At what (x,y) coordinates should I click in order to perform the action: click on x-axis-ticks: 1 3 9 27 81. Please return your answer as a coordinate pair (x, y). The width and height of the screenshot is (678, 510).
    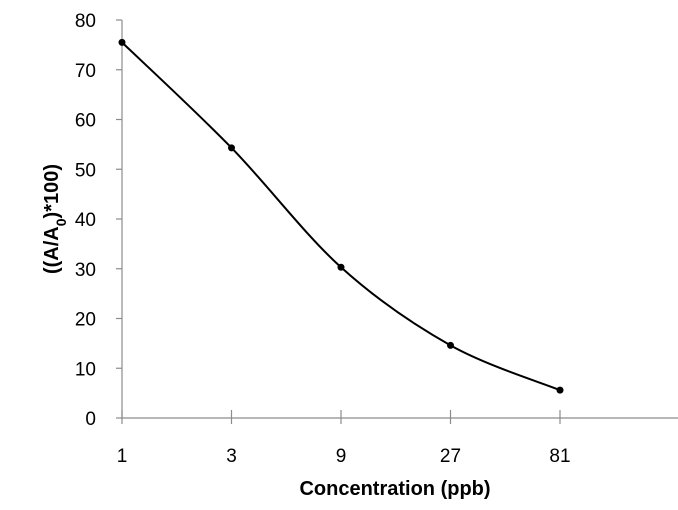
    Looking at the image, I should click on (344, 438).